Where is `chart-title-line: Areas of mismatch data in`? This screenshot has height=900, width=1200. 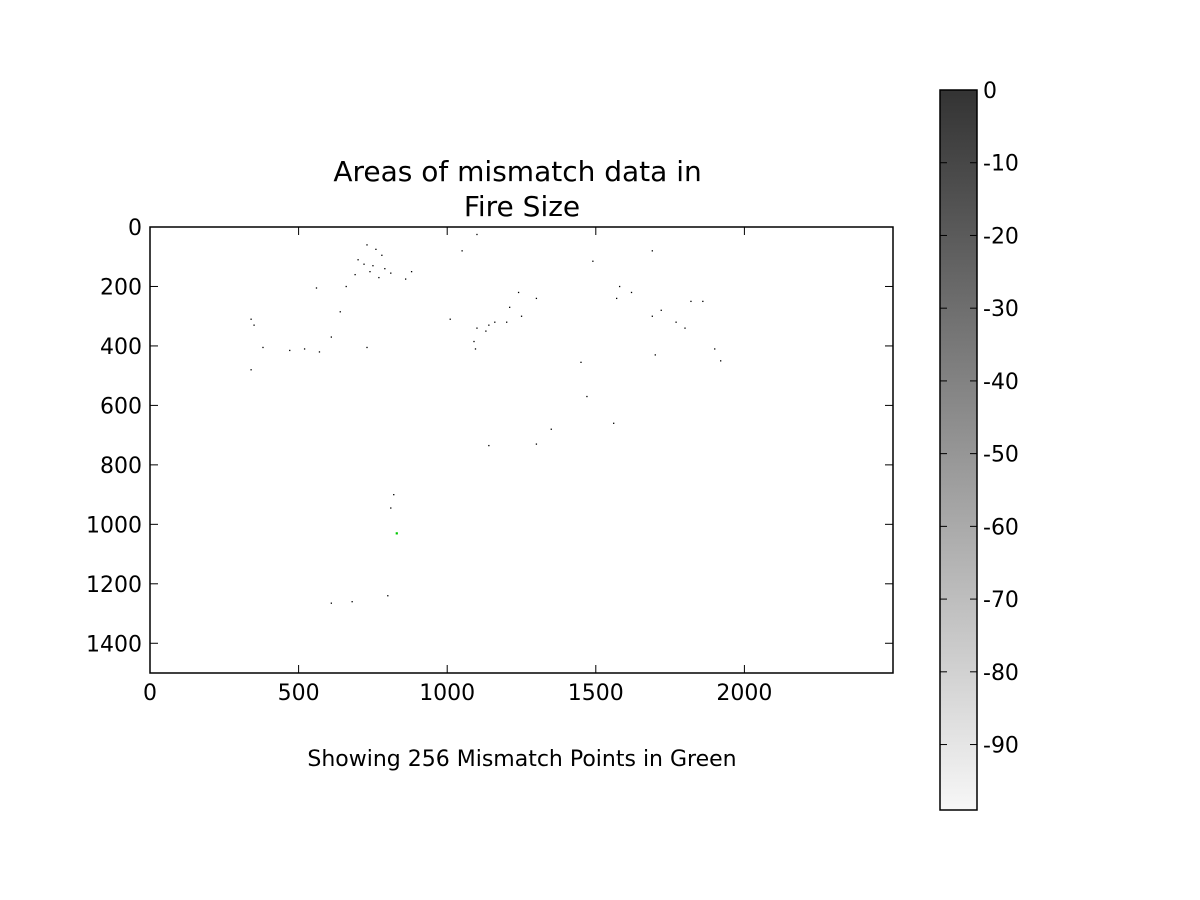
chart-title-line: Areas of mismatch data in is located at coordinates (517, 171).